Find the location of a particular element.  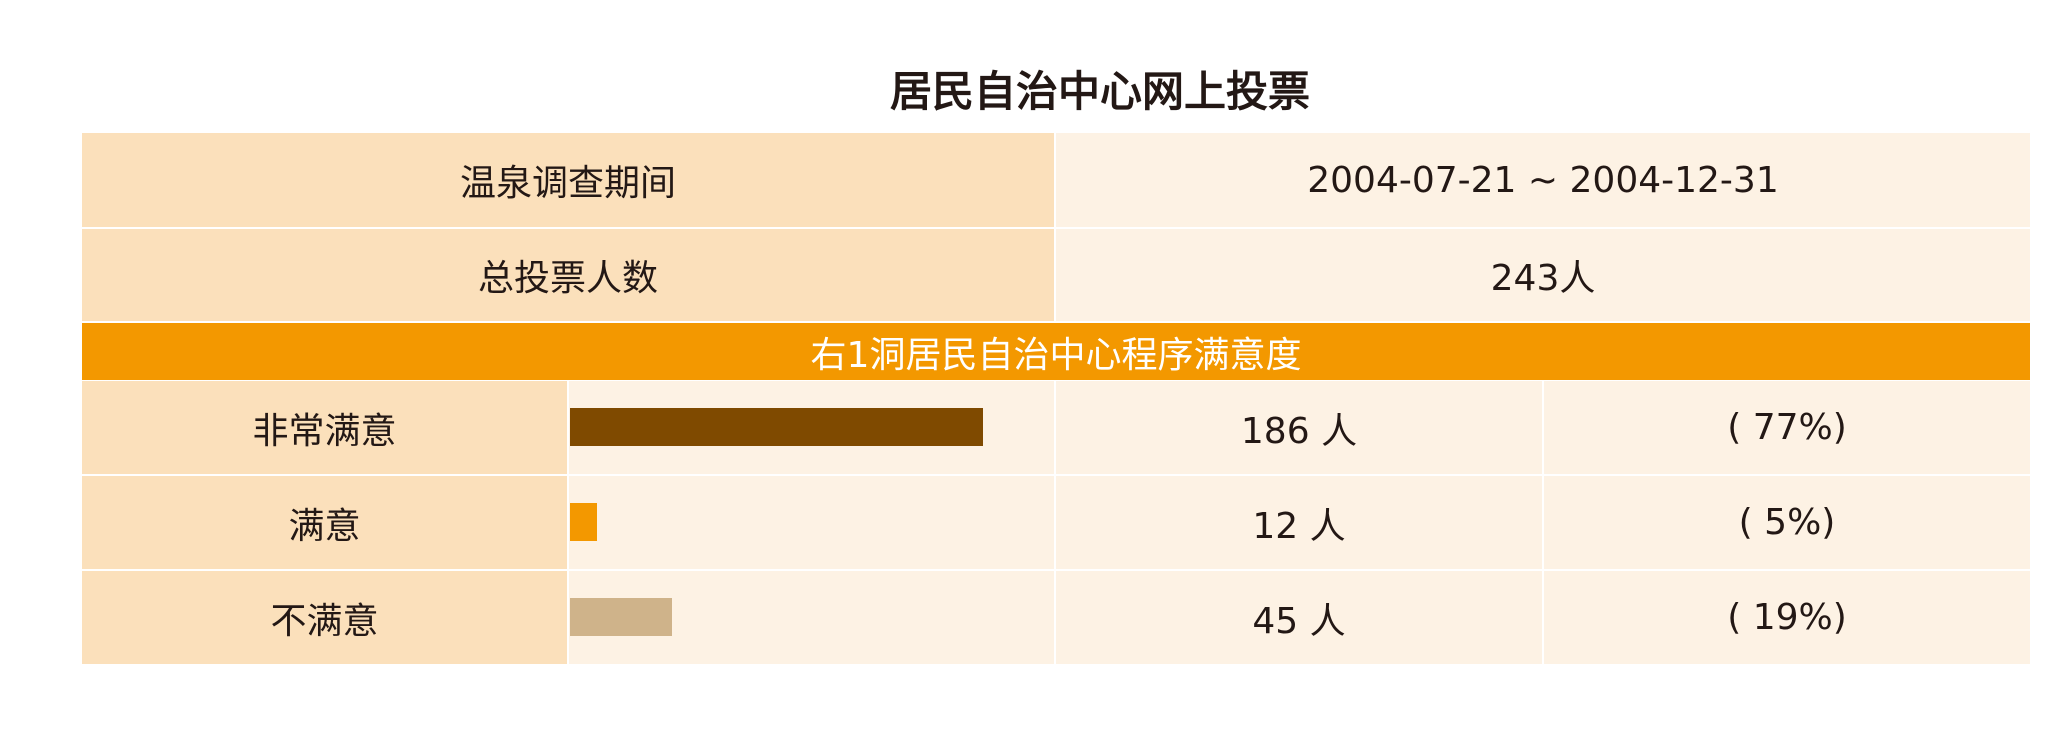

percent-label-1: ( 5%) is located at coordinates (1786, 522).